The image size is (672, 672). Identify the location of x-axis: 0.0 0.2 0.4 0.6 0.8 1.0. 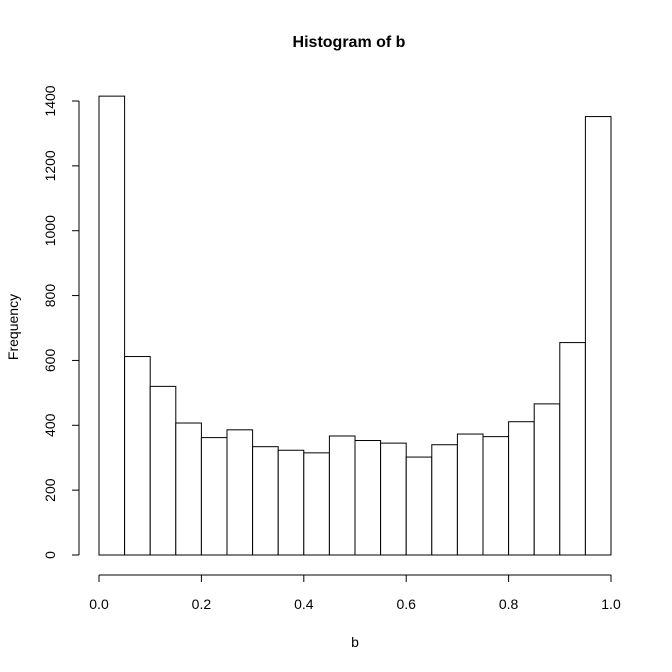
(355, 593).